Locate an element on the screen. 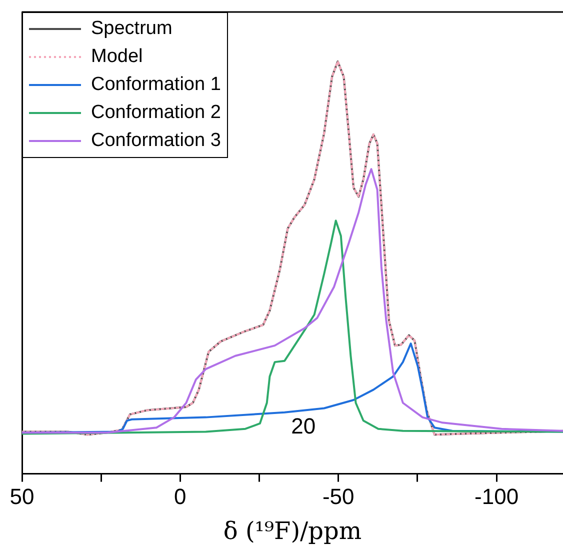 Image resolution: width=563 pixels, height=555 pixels. legend-label: Spectrum is located at coordinates (131, 29).